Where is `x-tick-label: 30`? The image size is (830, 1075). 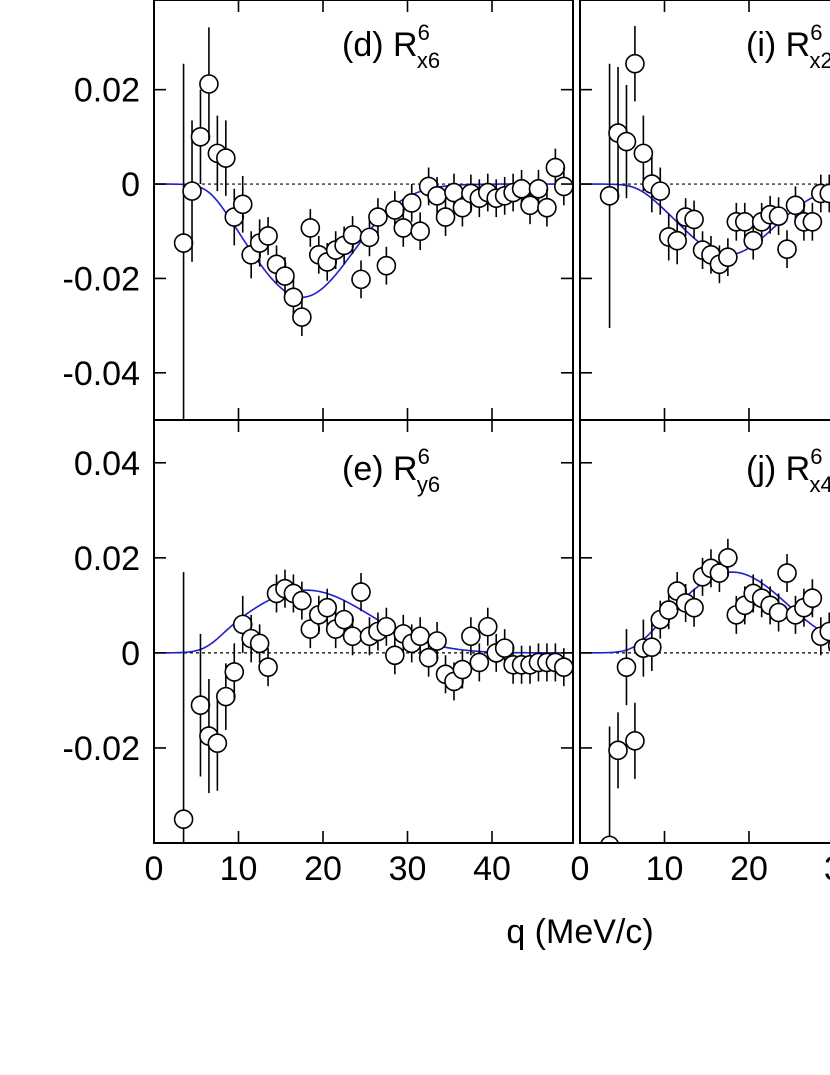 x-tick-label: 30 is located at coordinates (408, 869).